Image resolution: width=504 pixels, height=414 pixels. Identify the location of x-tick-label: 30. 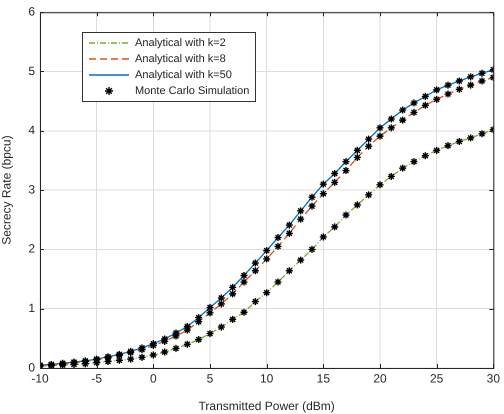
(493, 379).